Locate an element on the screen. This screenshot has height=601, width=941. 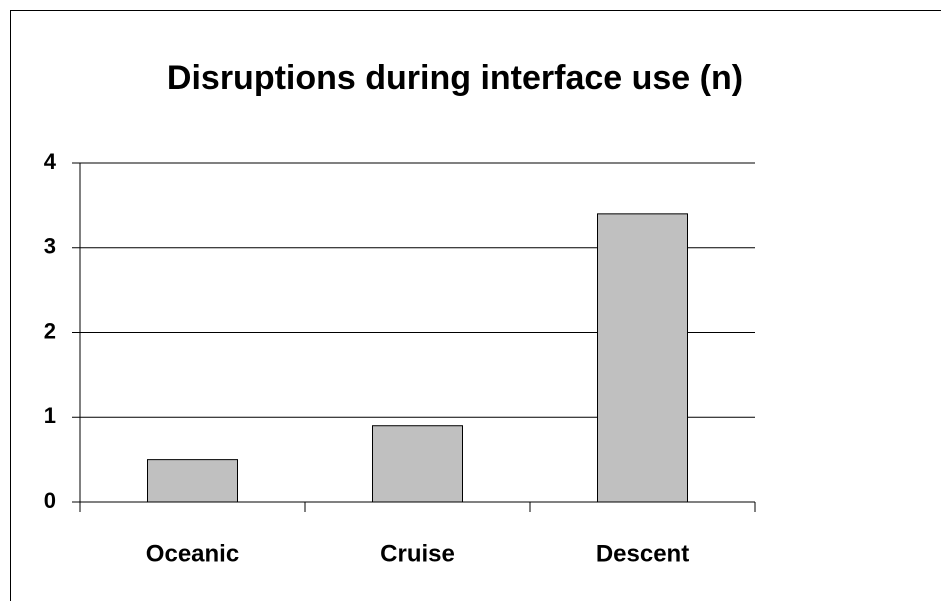
y-tick-label: 1 is located at coordinates (50, 415).